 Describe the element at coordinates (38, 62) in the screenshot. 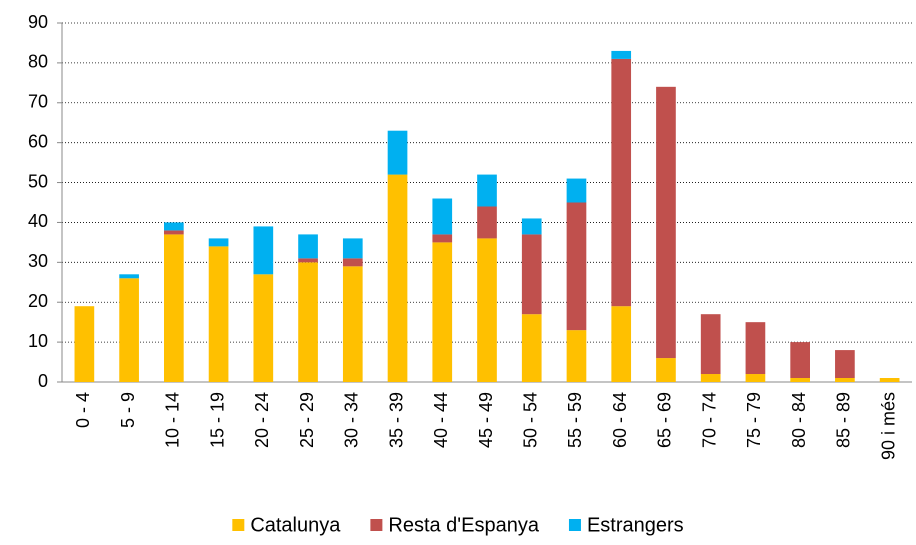

I see `y-tick-label: 80` at that location.